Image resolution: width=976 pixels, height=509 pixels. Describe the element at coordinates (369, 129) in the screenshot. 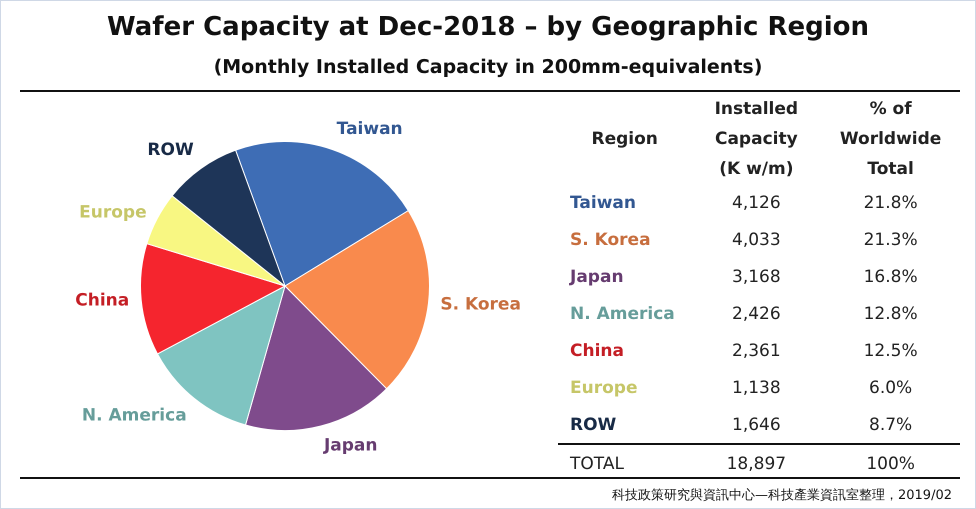

I see `slice-label: Taiwan` at that location.